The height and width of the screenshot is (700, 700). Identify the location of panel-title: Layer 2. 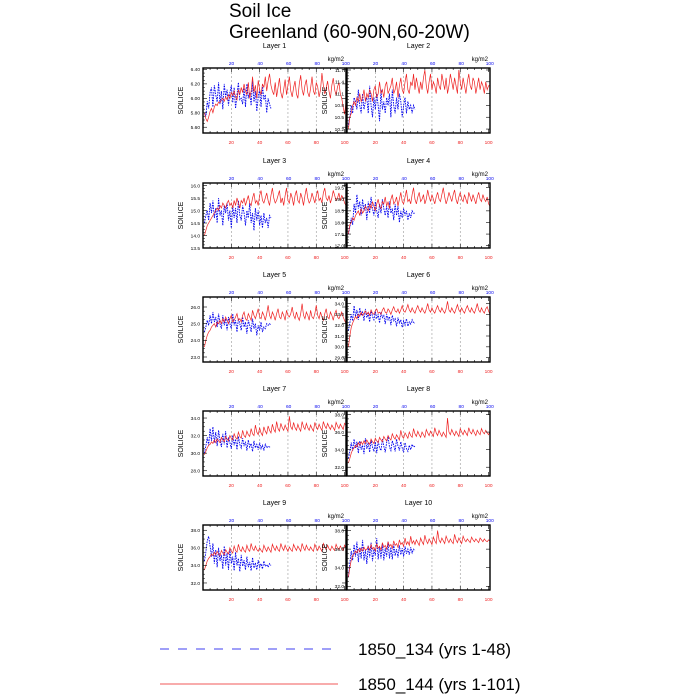
(418, 46).